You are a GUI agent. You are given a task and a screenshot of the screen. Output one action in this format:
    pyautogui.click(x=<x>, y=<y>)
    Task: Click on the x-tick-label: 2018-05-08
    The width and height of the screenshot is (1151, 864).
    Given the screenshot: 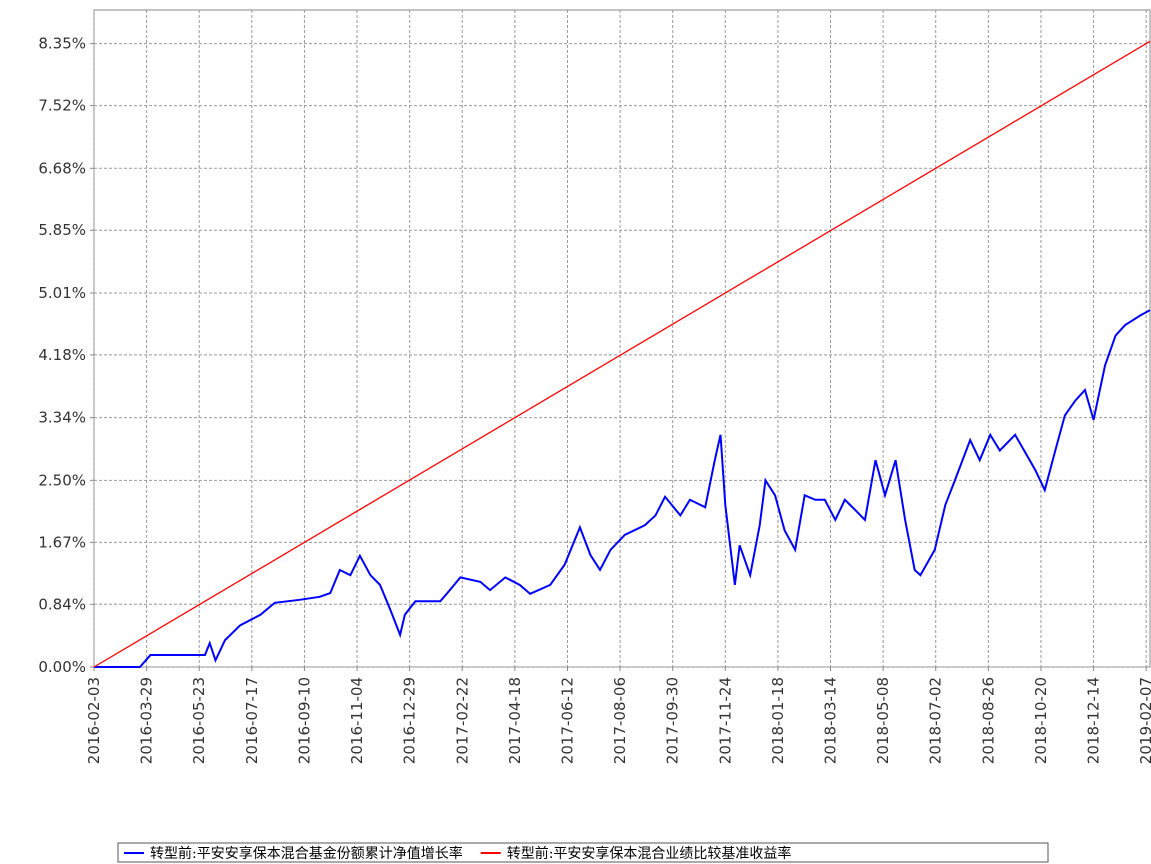 What is the action you would take?
    pyautogui.click(x=883, y=720)
    